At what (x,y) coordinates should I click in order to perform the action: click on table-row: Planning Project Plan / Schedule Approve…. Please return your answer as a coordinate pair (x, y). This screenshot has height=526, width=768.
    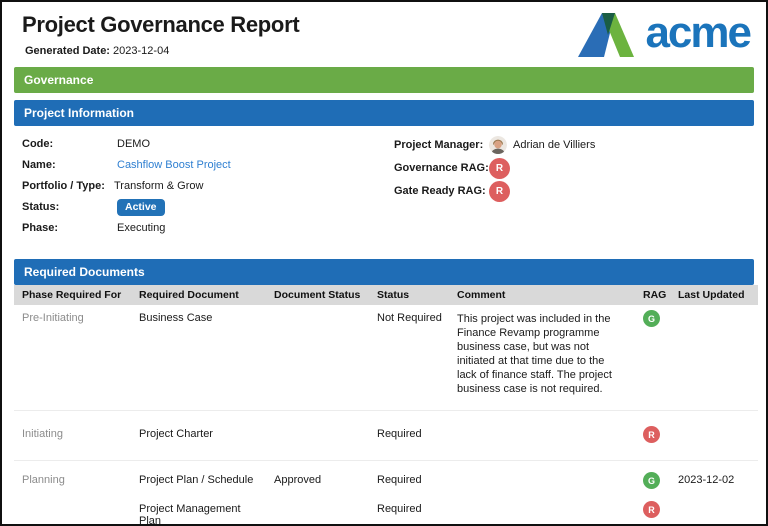
    Looking at the image, I should click on (386, 477).